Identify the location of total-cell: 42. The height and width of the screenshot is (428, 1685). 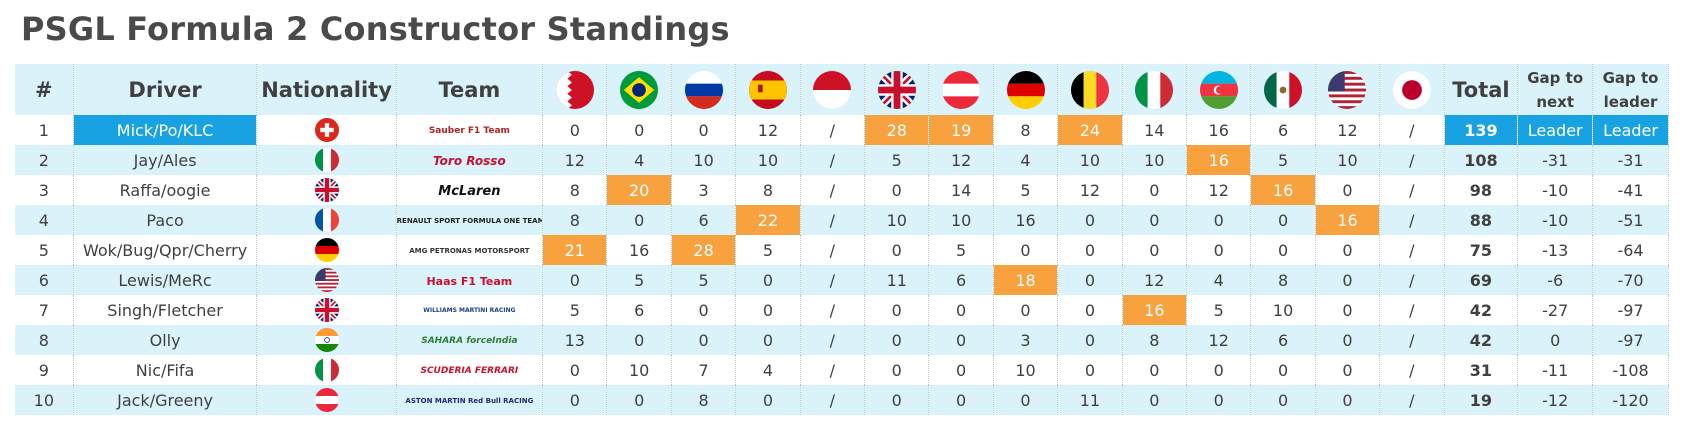
(1481, 340).